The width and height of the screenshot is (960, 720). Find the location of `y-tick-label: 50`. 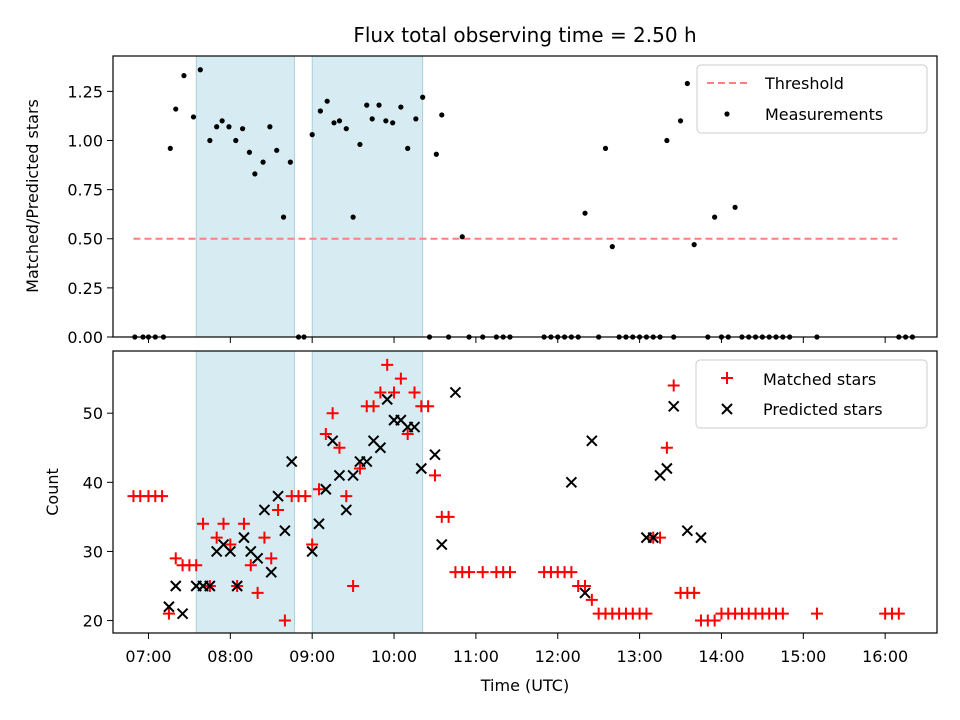

y-tick-label: 50 is located at coordinates (93, 413).